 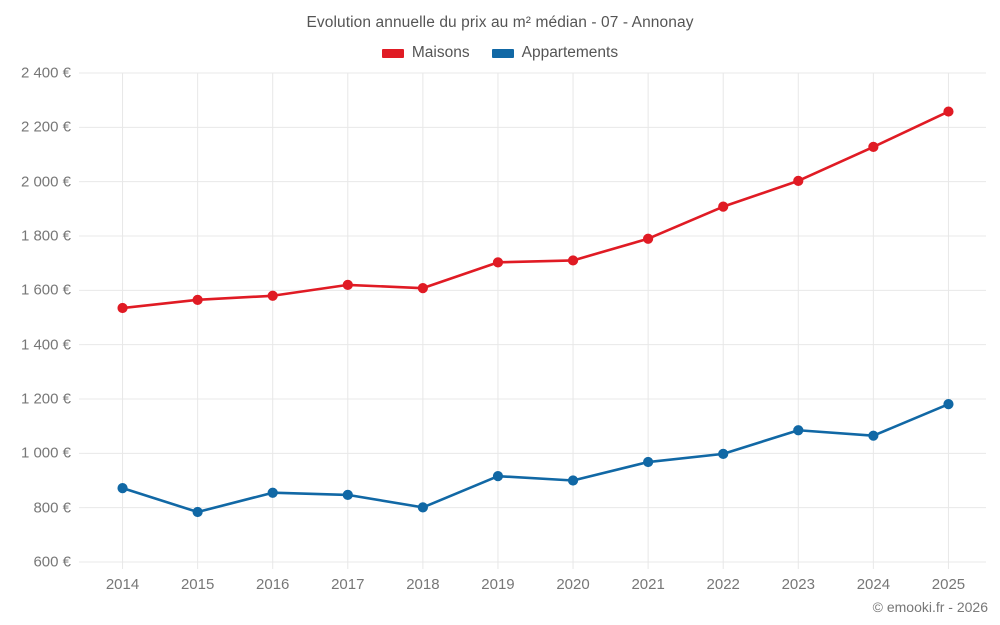 I want to click on y-axis-tick-label: 1 800 €, so click(x=45, y=236).